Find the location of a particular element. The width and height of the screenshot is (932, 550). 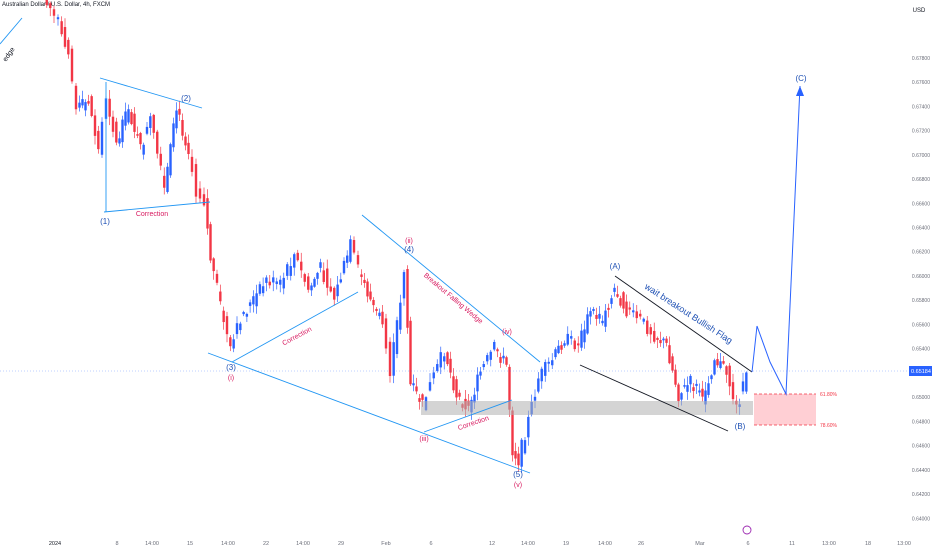

y-tick-label: 0.67600 is located at coordinates (921, 83).